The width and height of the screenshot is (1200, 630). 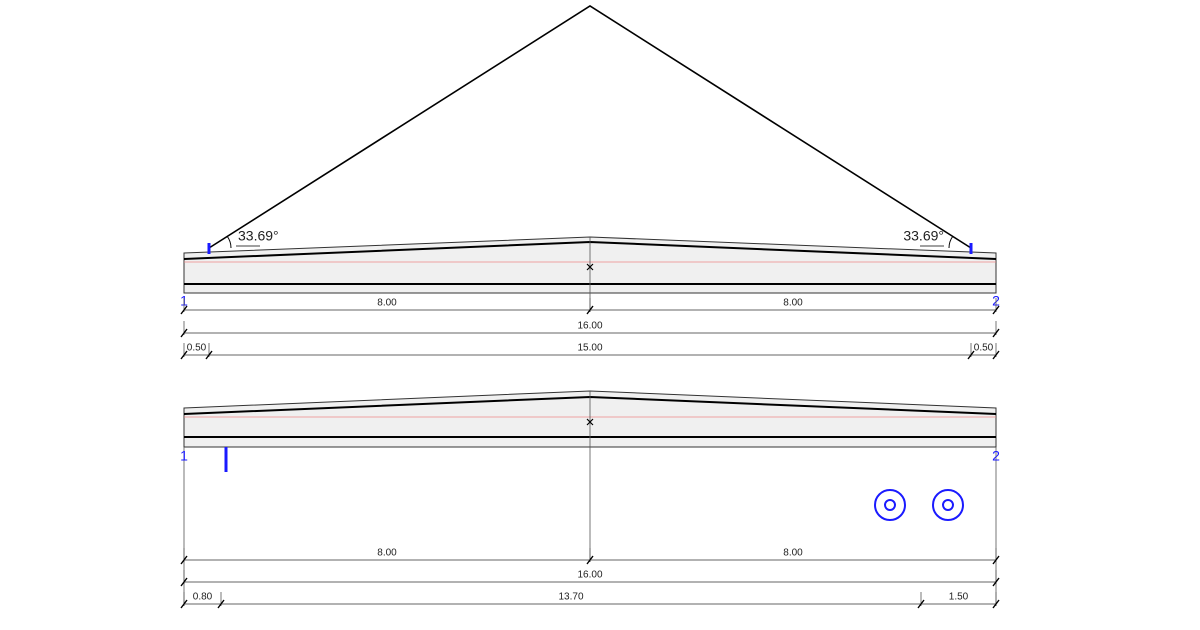 What do you see at coordinates (184, 456) in the screenshot?
I see `node-label: 1` at bounding box center [184, 456].